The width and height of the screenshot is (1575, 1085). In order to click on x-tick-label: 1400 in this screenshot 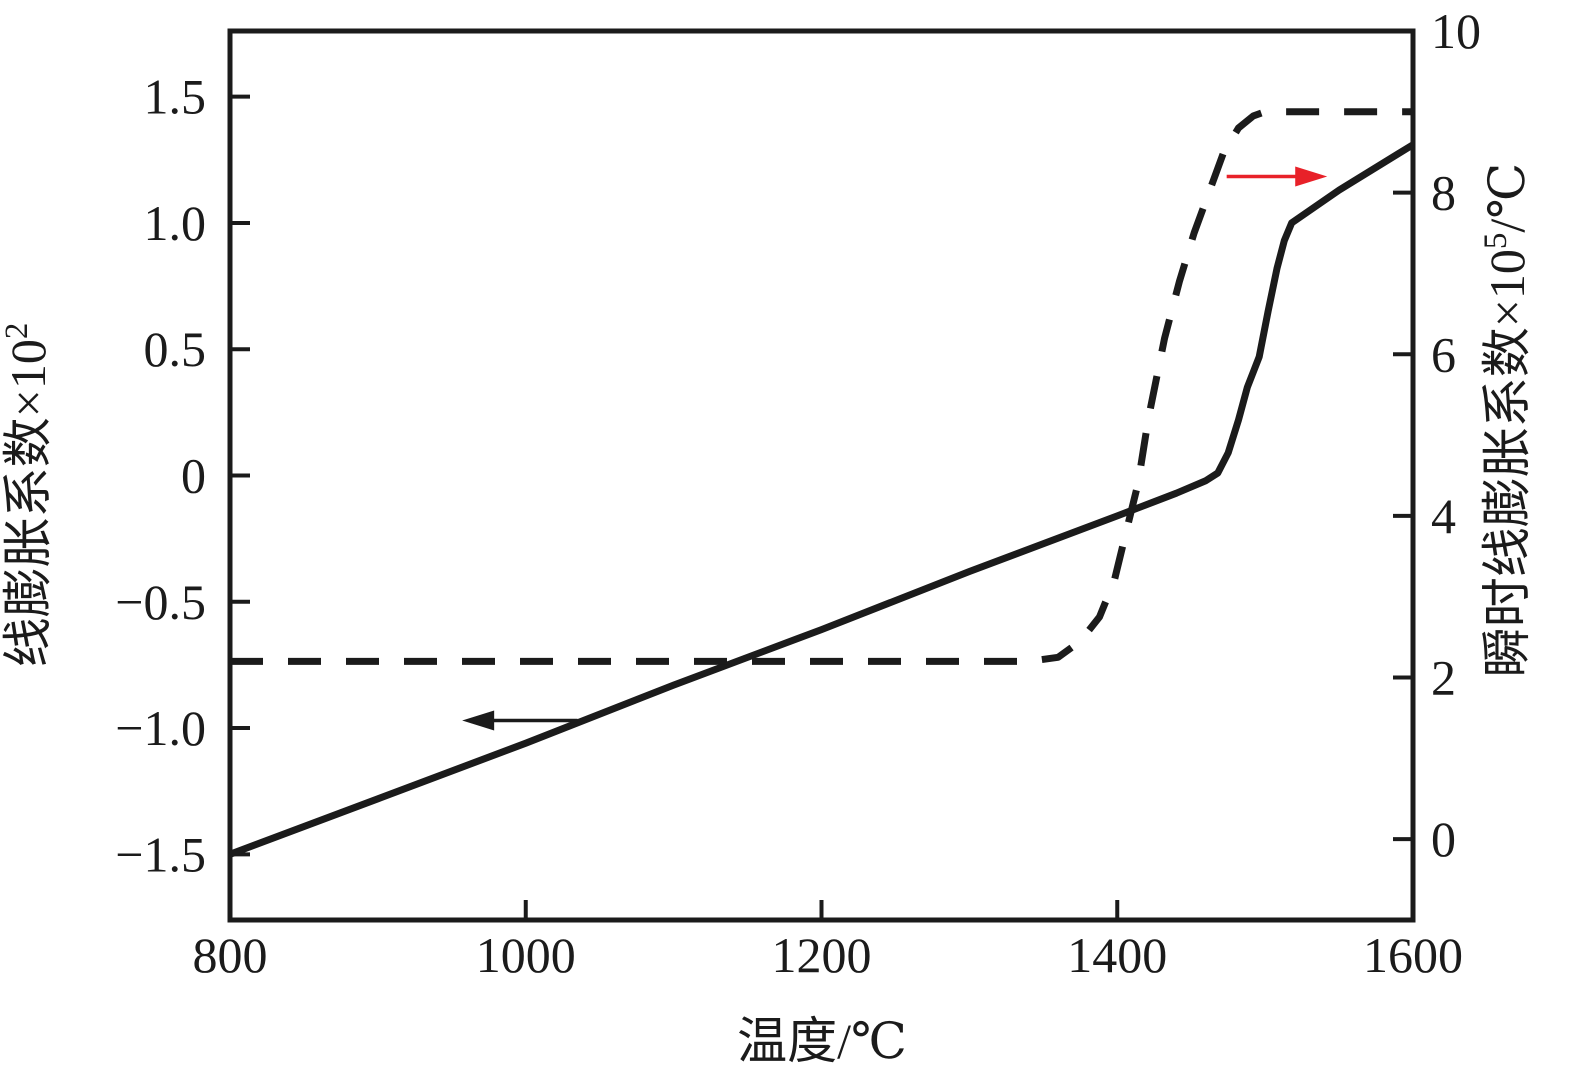, I will do `click(1117, 955)`.